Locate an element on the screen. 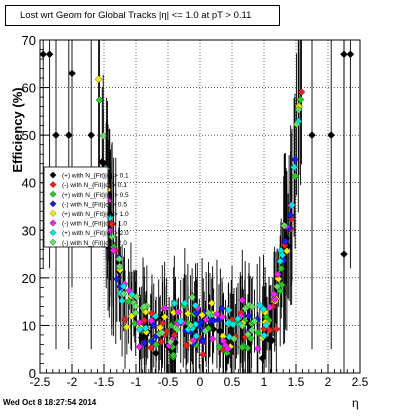 The width and height of the screenshot is (400, 419). legend-entry: (-) with N_{Fit}|q| > 0.5 is located at coordinates (94, 204).